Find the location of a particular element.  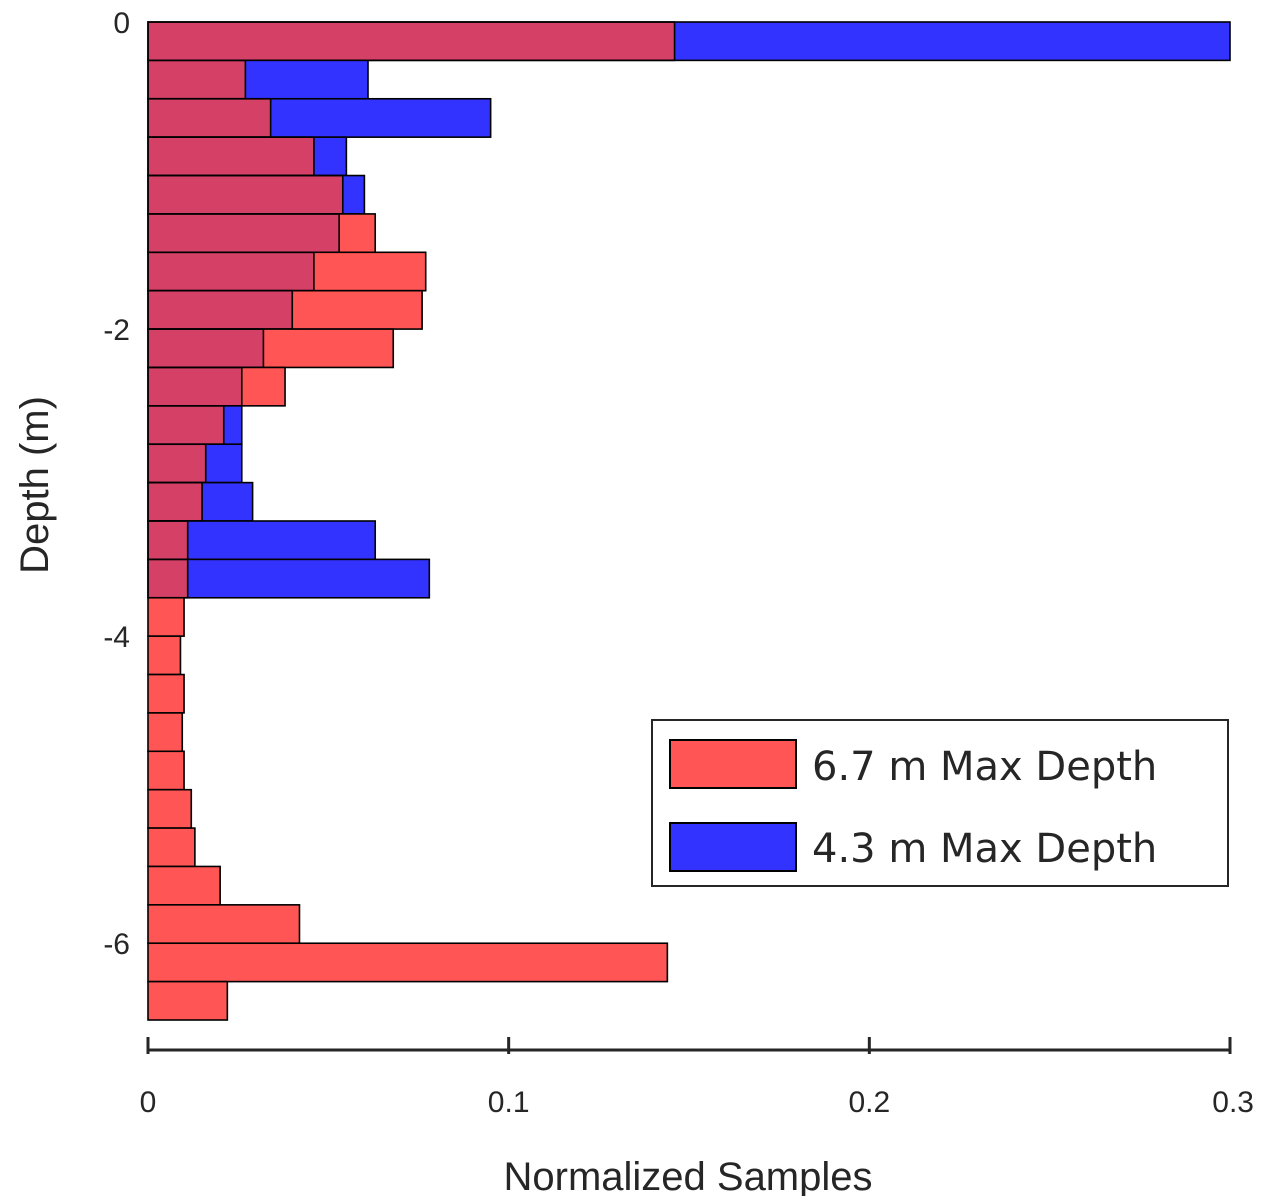

y-axis-label: Depth (m) is located at coordinates (35, 485).